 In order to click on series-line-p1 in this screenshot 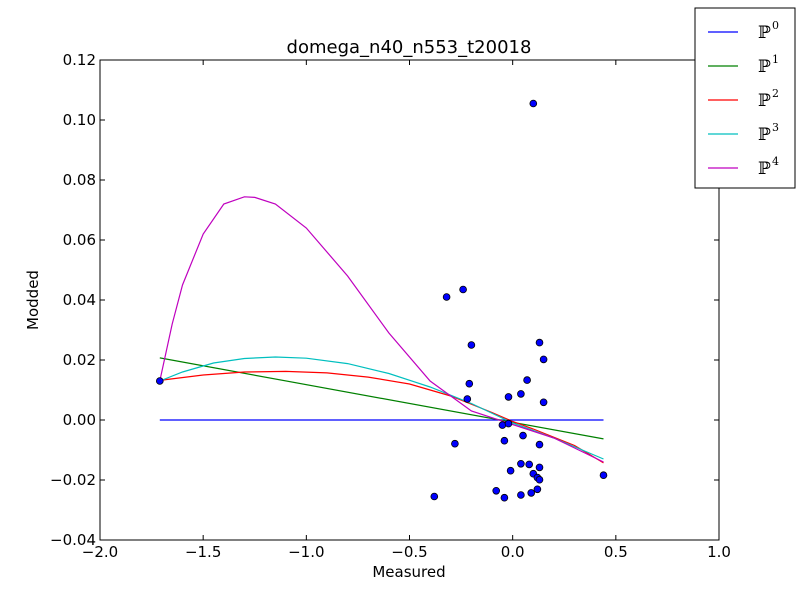, I will do `click(381, 398)`.